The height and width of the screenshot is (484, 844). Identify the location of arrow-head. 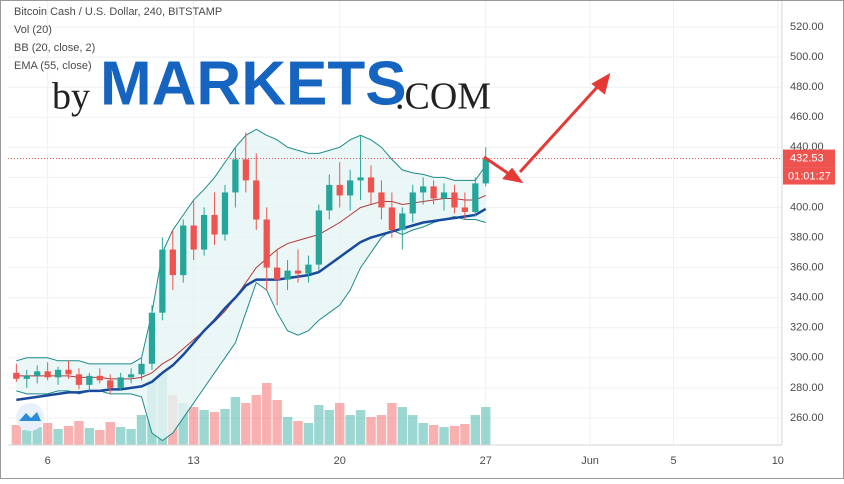
(513, 175).